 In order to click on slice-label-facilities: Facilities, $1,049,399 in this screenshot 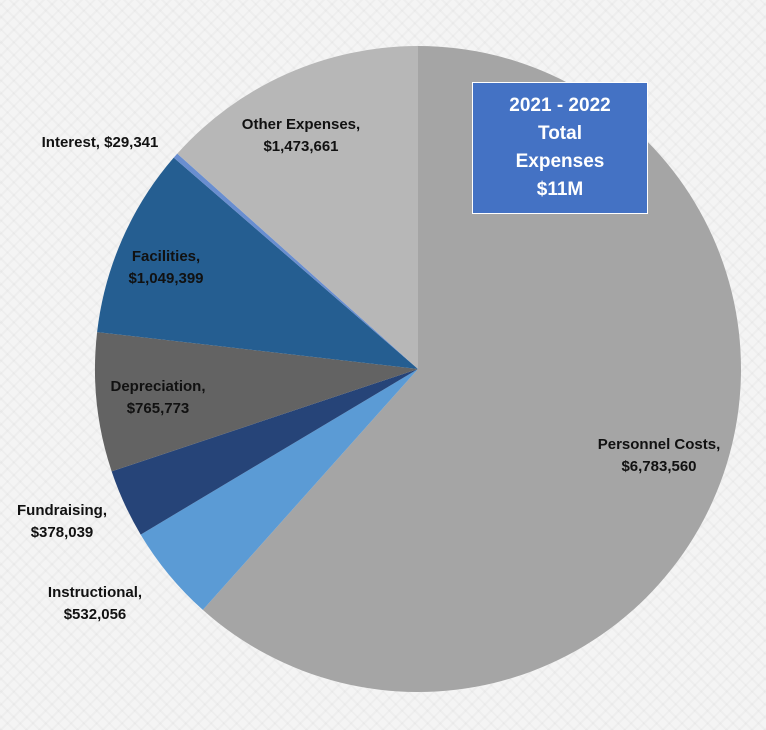, I will do `click(165, 267)`.